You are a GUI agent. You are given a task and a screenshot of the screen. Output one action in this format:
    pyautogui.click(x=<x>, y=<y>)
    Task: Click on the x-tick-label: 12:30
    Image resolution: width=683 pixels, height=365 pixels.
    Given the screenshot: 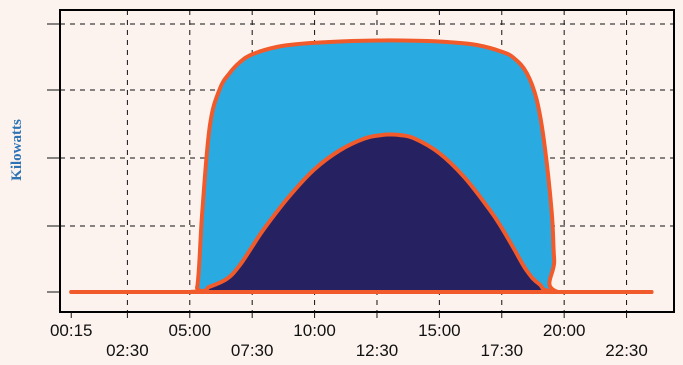 What is the action you would take?
    pyautogui.click(x=377, y=350)
    